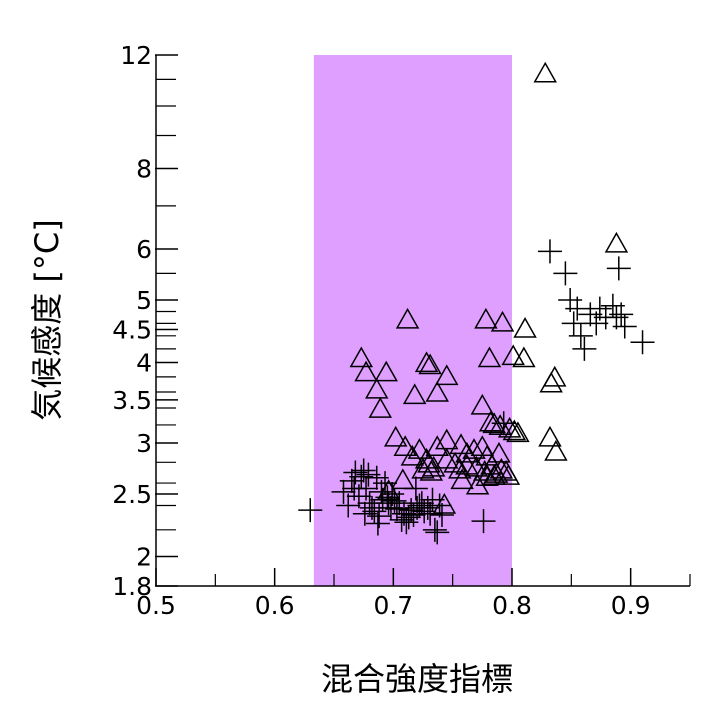 The height and width of the screenshot is (724, 720). I want to click on x-tick-label: 0.7, so click(393, 605).